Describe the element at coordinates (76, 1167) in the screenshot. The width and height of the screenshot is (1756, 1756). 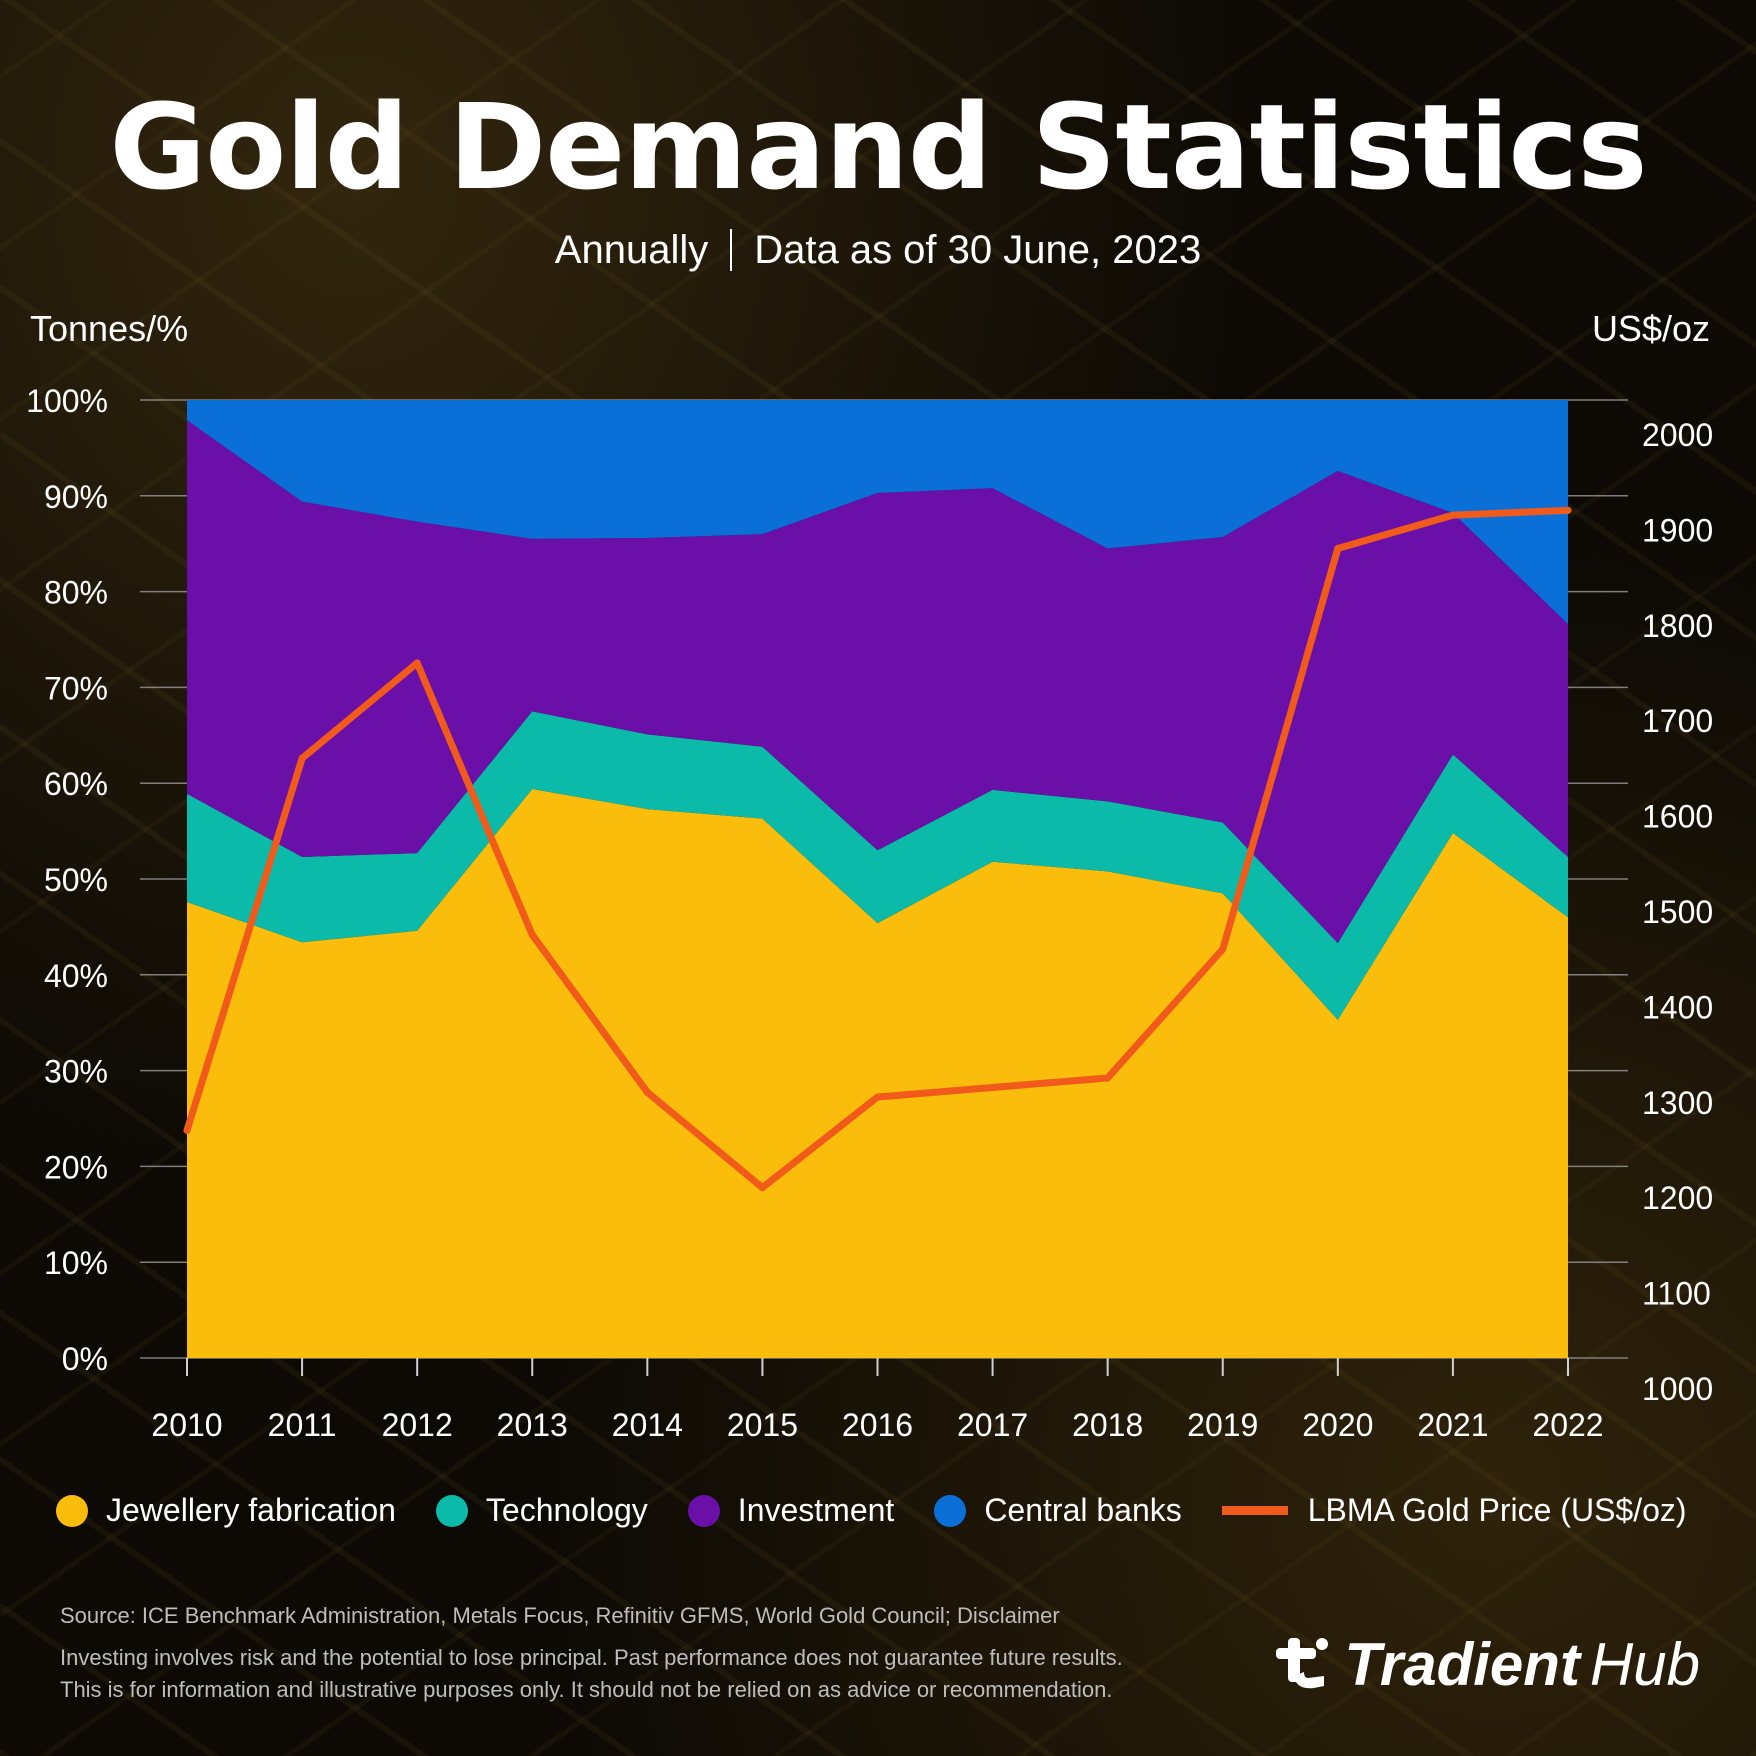
I see `left-tick-label: 20%` at that location.